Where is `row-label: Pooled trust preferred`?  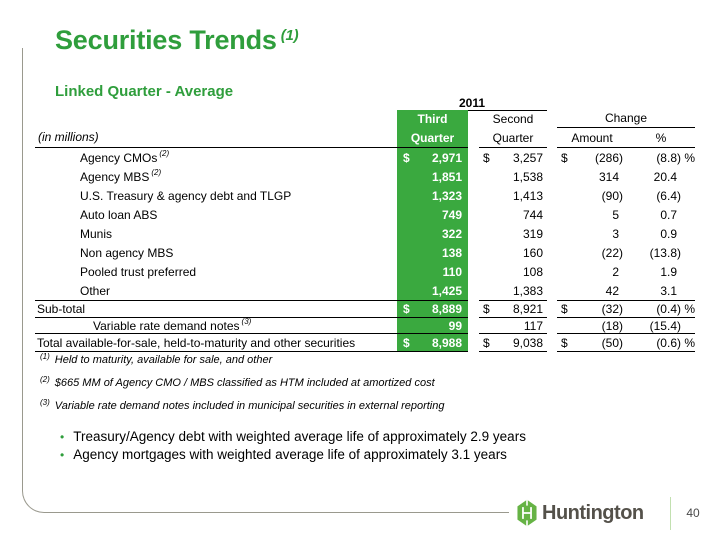 row-label: Pooled trust preferred is located at coordinates (138, 271).